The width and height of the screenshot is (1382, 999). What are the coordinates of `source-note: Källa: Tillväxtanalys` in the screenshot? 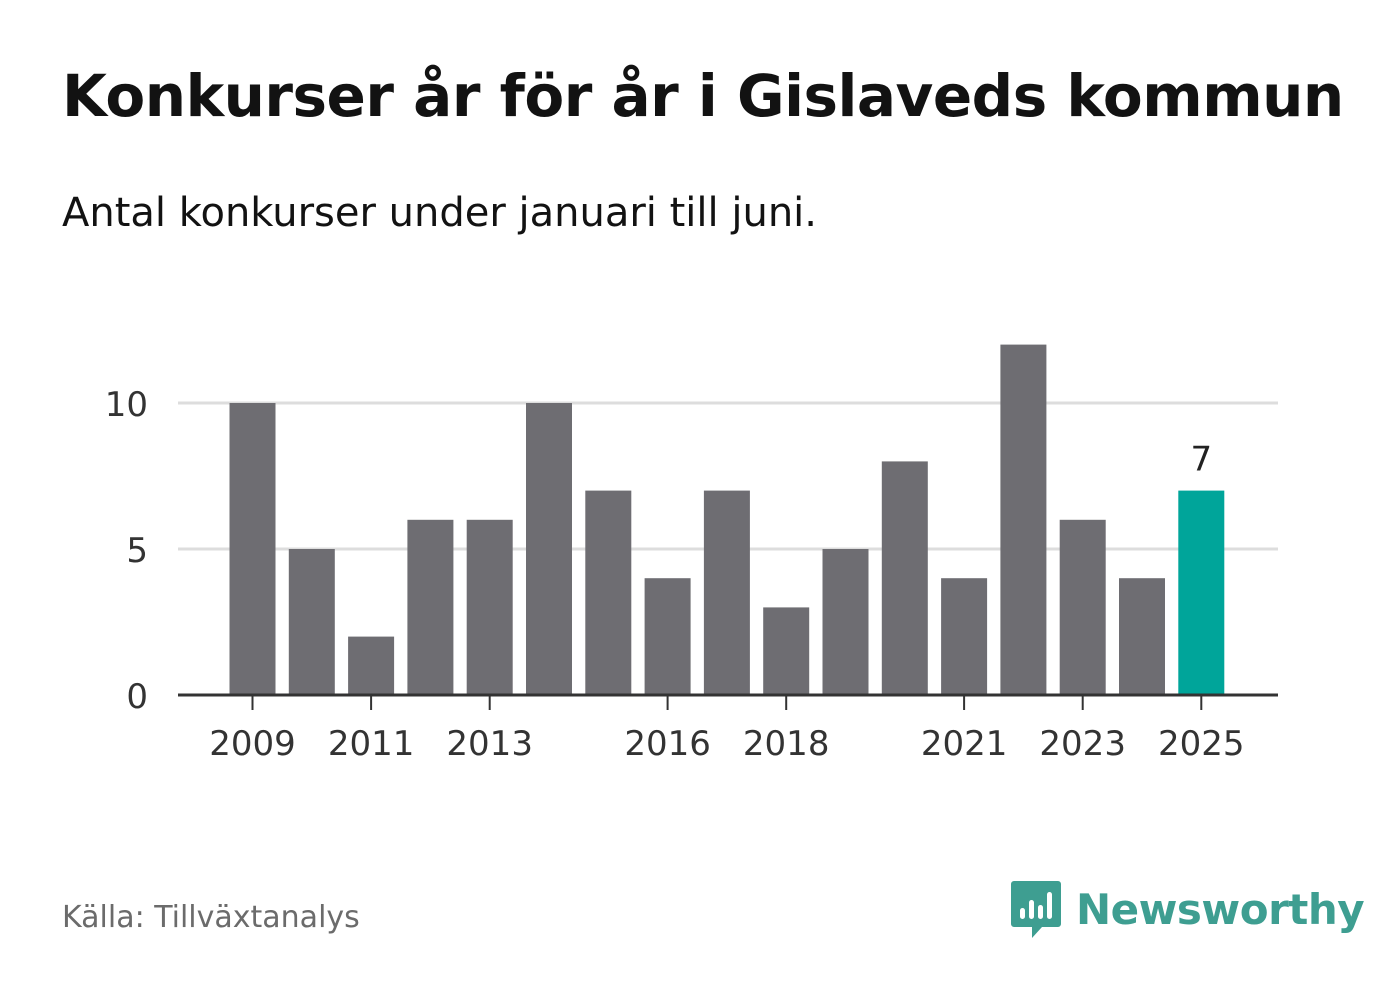 It's located at (211, 917).